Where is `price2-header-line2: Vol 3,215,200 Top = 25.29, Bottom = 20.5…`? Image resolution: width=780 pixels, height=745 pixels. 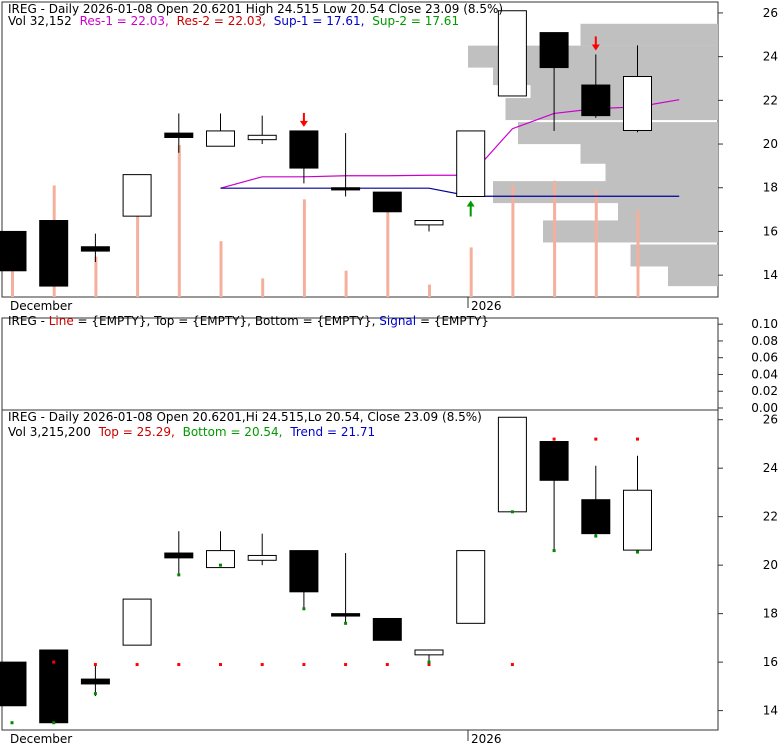
price2-header-line2: Vol 3,215,200 Top = 25.29, Bottom = 20.5… is located at coordinates (191, 432).